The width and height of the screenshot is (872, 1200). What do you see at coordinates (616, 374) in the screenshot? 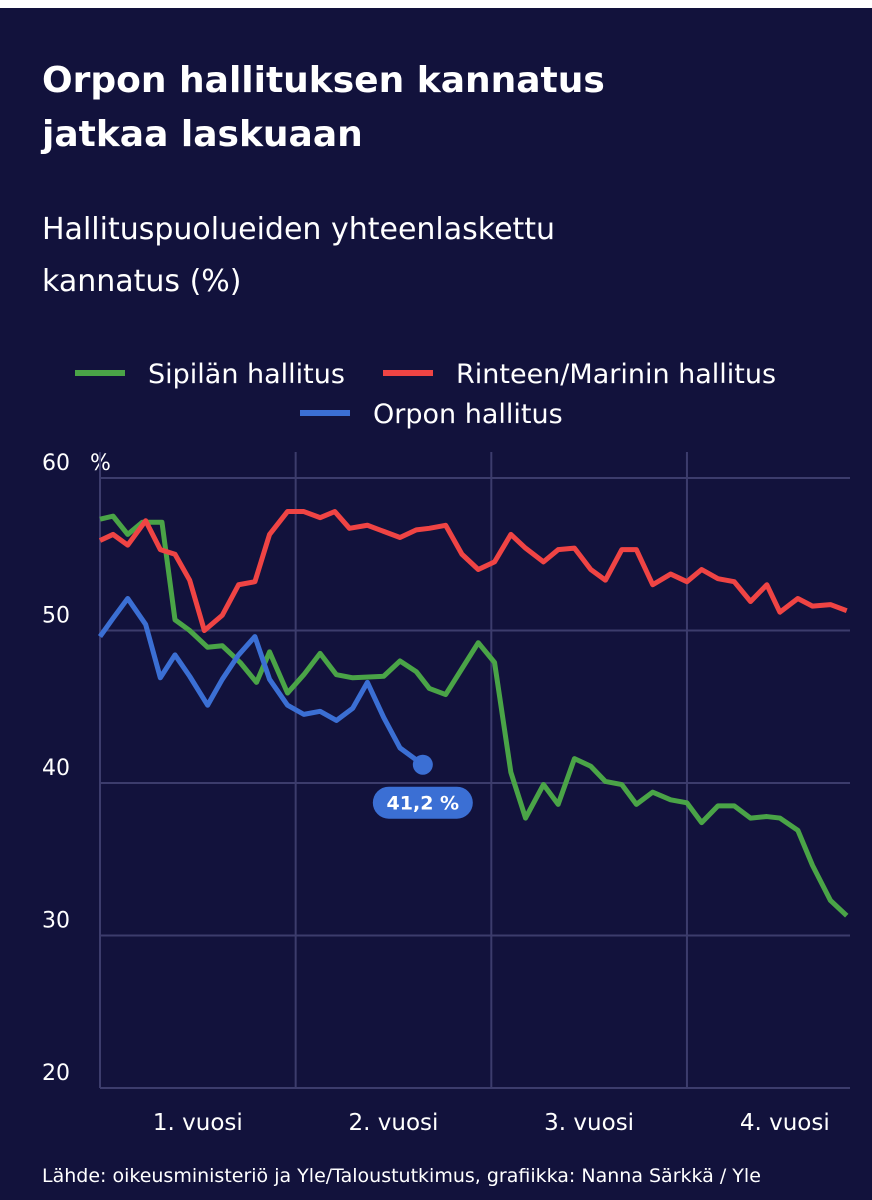
I see `legend-label: Rinteen/Marinin hallitus` at bounding box center [616, 374].